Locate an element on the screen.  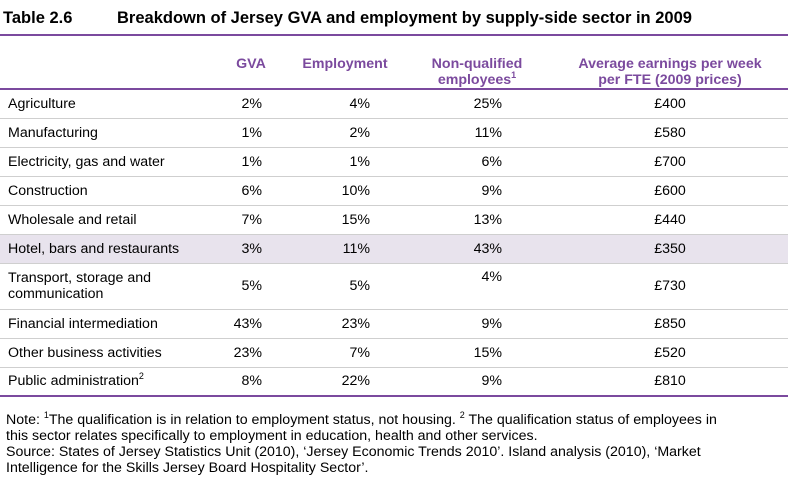
table-row: Construction 6% 10% 9% £600 is located at coordinates (394, 191).